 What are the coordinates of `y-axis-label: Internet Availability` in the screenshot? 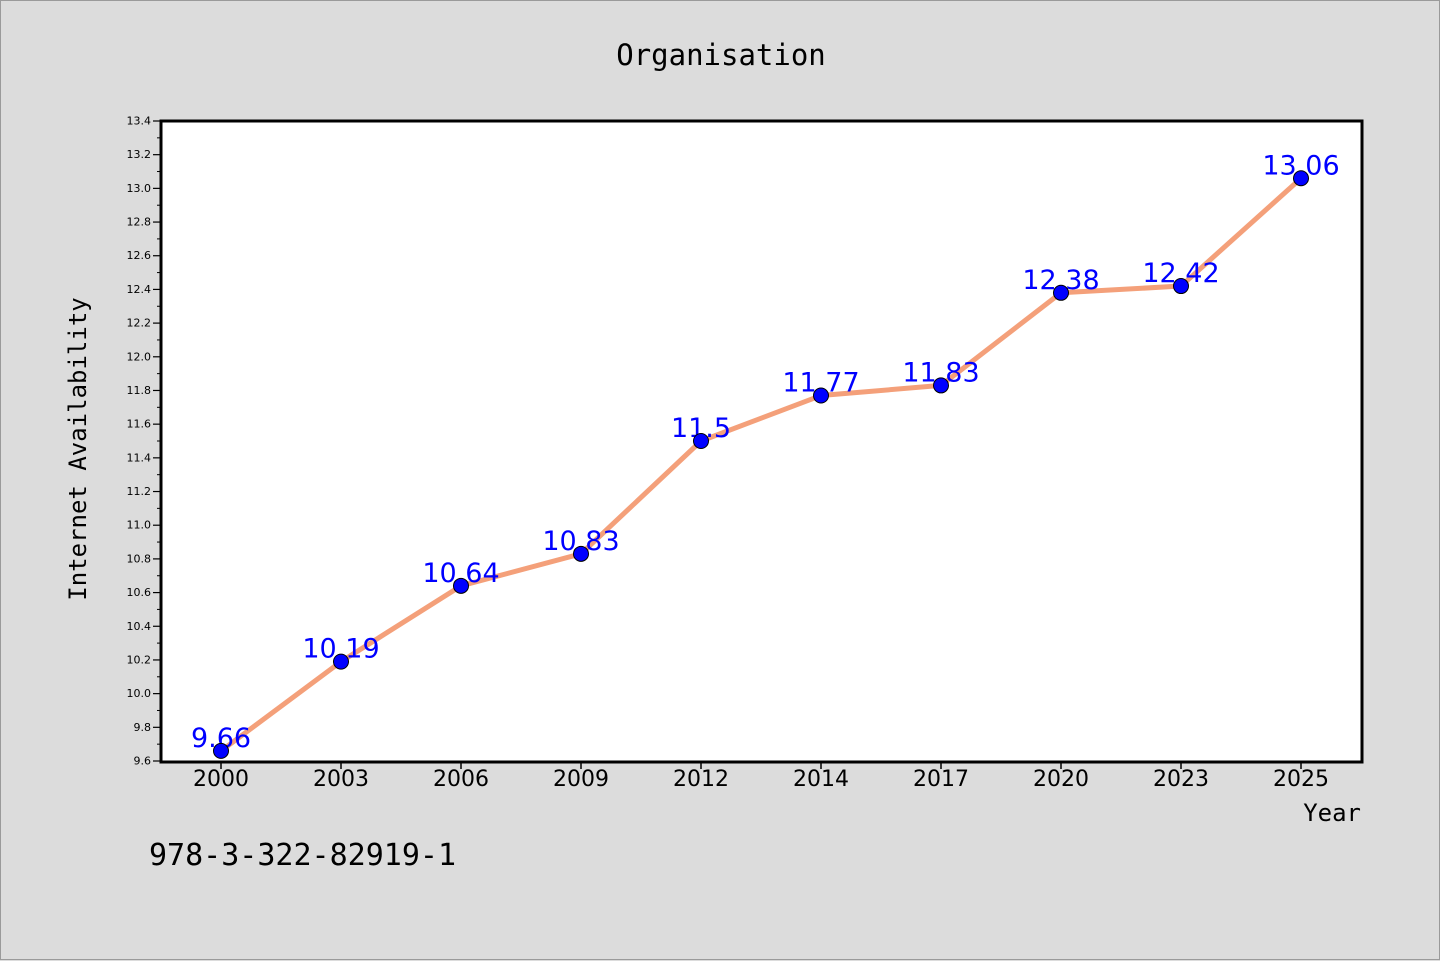 It's located at (78, 448).